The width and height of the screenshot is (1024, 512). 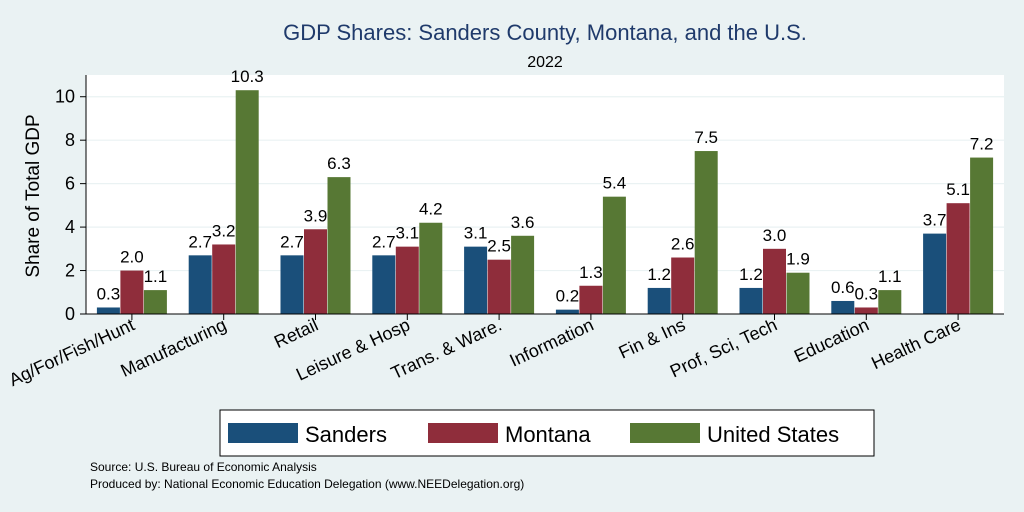 I want to click on y-axis-title: Share of Total GDP, so click(x=33, y=195).